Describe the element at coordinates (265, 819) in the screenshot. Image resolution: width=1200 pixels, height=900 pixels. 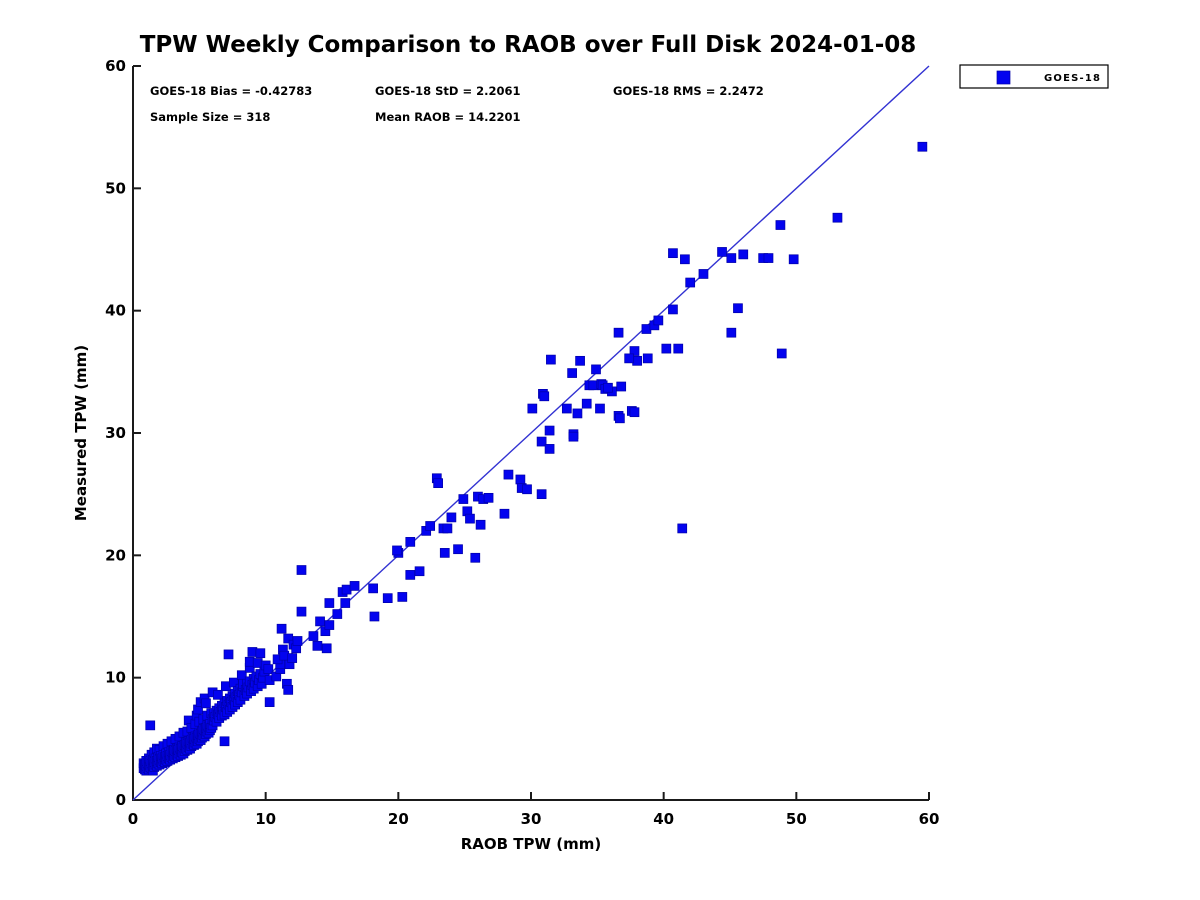
I see `x-tick-label: 10` at that location.